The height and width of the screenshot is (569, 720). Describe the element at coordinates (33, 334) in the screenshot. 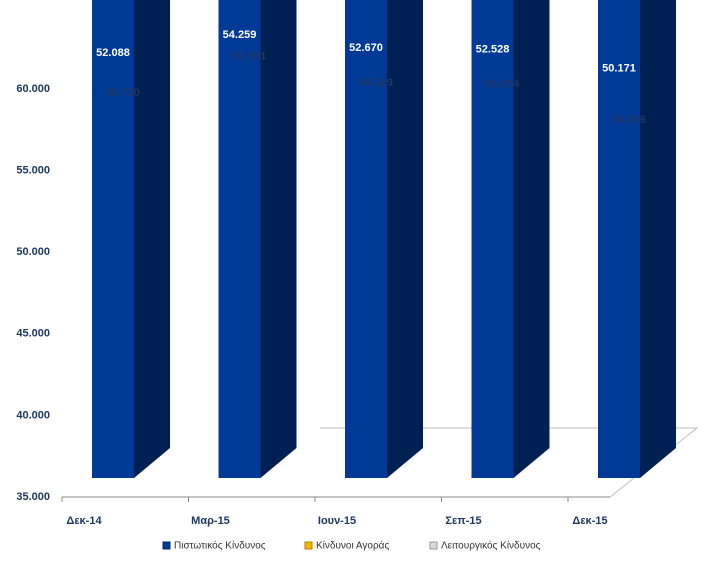

I see `y-tick-label: 45.000` at that location.